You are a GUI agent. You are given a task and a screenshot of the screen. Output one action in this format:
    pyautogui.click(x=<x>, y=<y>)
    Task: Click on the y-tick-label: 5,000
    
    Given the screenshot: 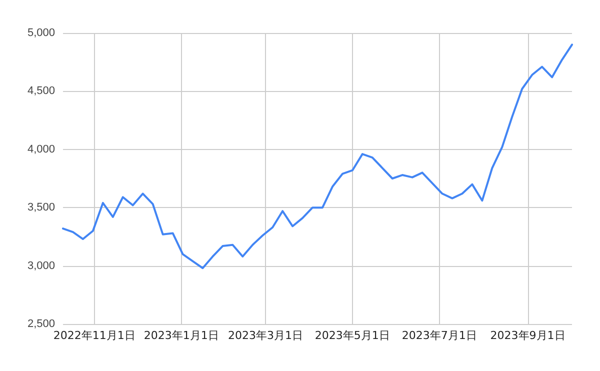 What is the action you would take?
    pyautogui.click(x=41, y=33)
    